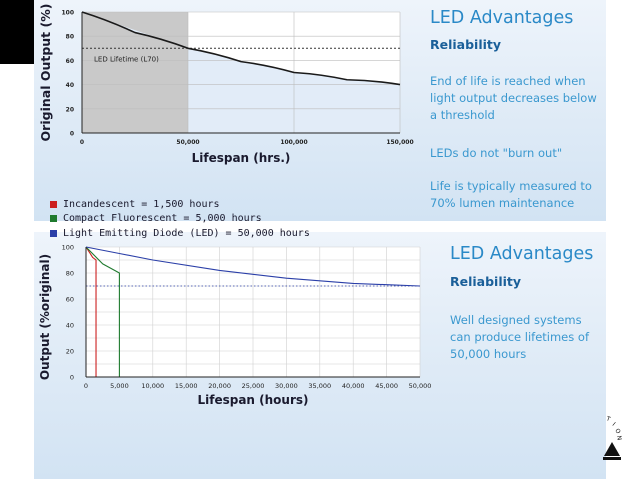  What do you see at coordinates (502, 18) in the screenshot?
I see `slide1-title: LED Advantages` at bounding box center [502, 18].